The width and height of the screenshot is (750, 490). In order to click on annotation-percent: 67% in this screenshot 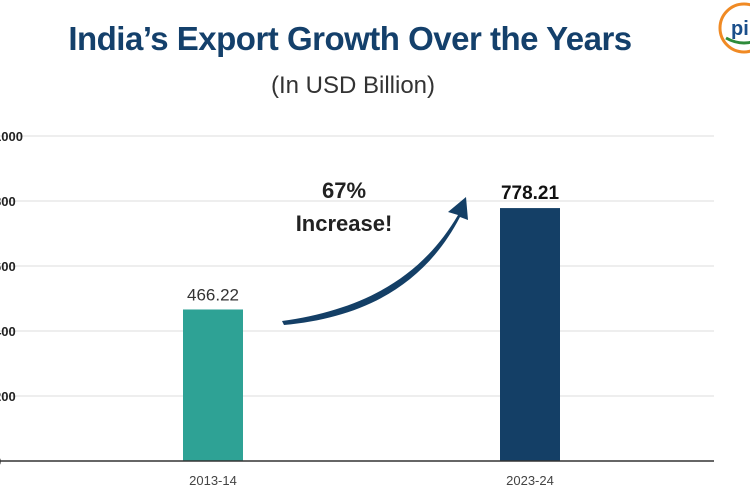, I will do `click(344, 190)`.